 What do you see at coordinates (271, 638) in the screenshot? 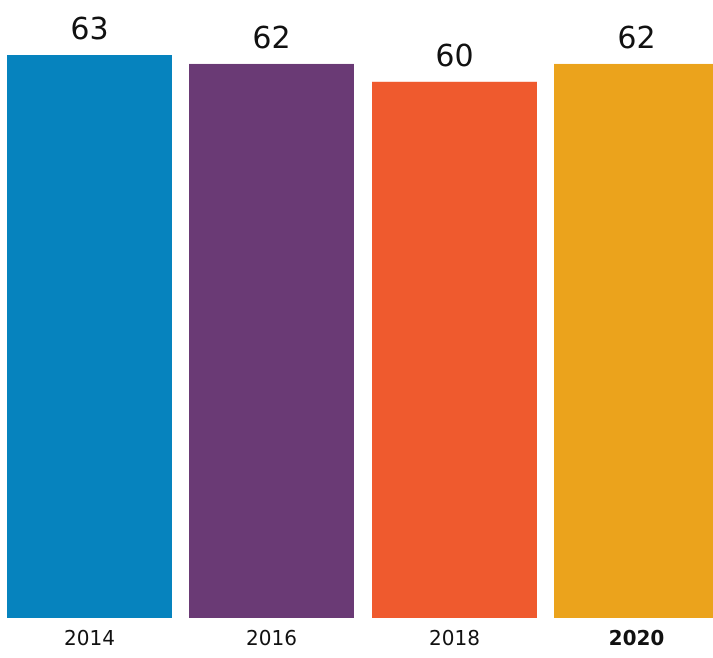
I see `category-label-2016: 2016` at bounding box center [271, 638].